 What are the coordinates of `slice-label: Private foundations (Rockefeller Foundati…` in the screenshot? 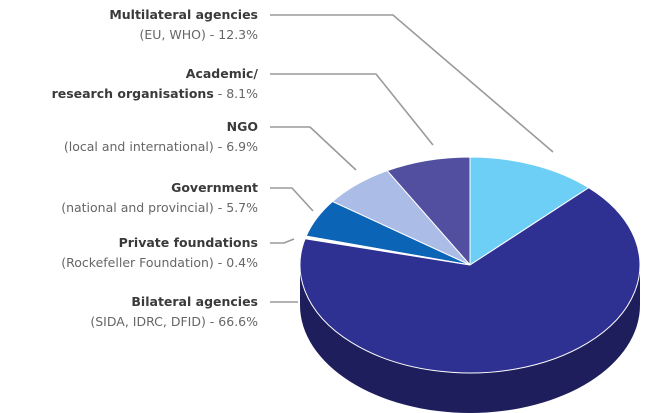 It's located at (159, 253).